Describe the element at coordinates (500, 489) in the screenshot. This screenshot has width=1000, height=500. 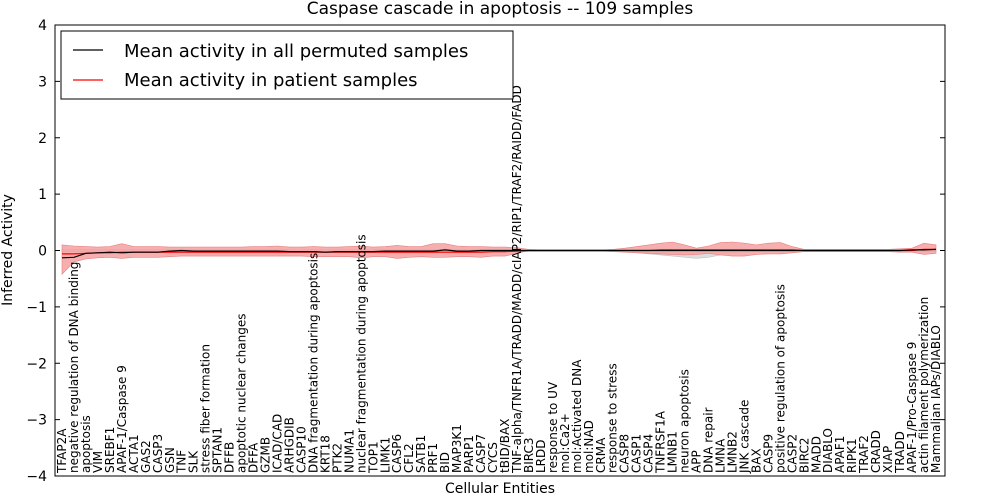
I see `x-axis-label: Cellular Entities` at that location.